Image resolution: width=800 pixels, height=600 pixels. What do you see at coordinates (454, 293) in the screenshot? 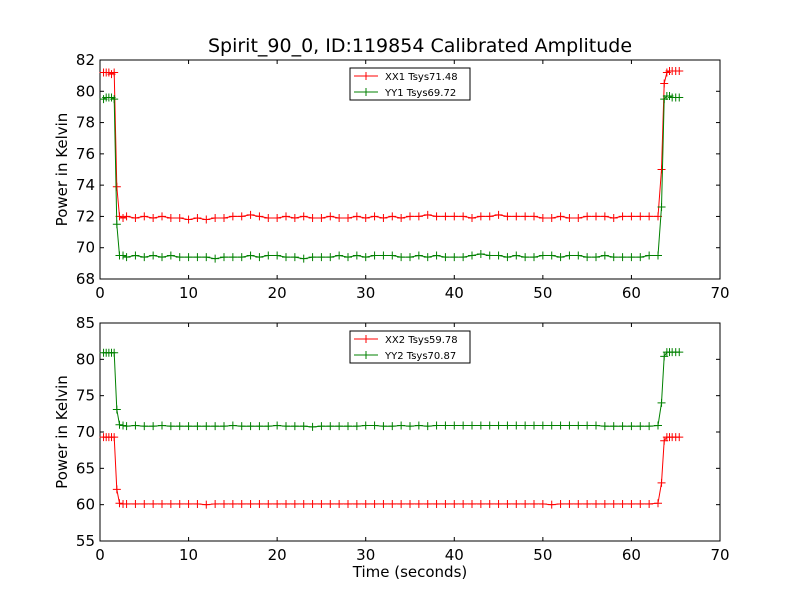
I see `x-tick-label: 40` at bounding box center [454, 293].